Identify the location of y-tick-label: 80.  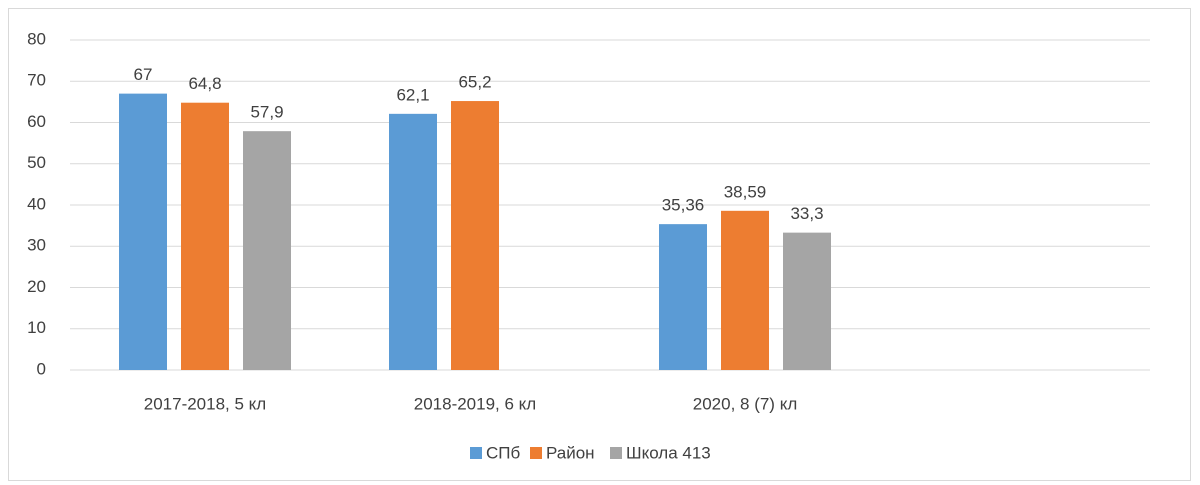
(36, 38).